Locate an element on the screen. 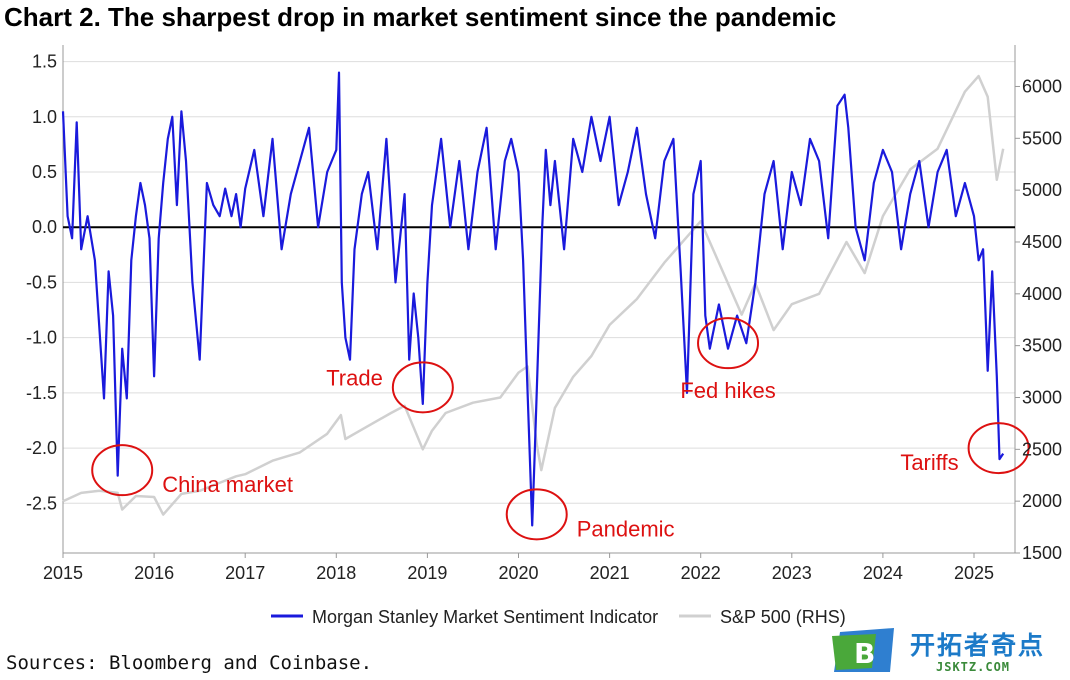 The height and width of the screenshot is (680, 1070). x-tick-label: 2019 is located at coordinates (427, 573).